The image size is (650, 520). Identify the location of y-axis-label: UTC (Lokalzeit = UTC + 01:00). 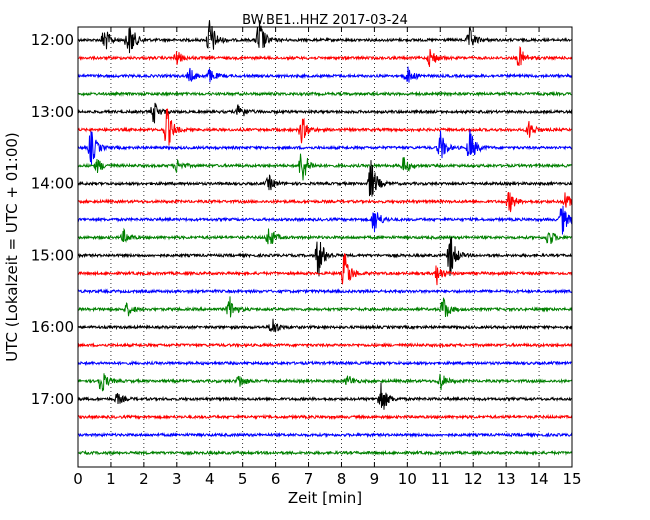
(12, 247).